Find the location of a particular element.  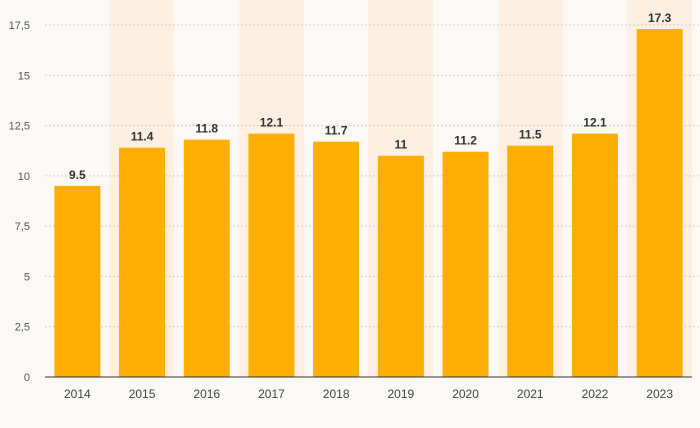

value-label: 11.7 is located at coordinates (336, 131).